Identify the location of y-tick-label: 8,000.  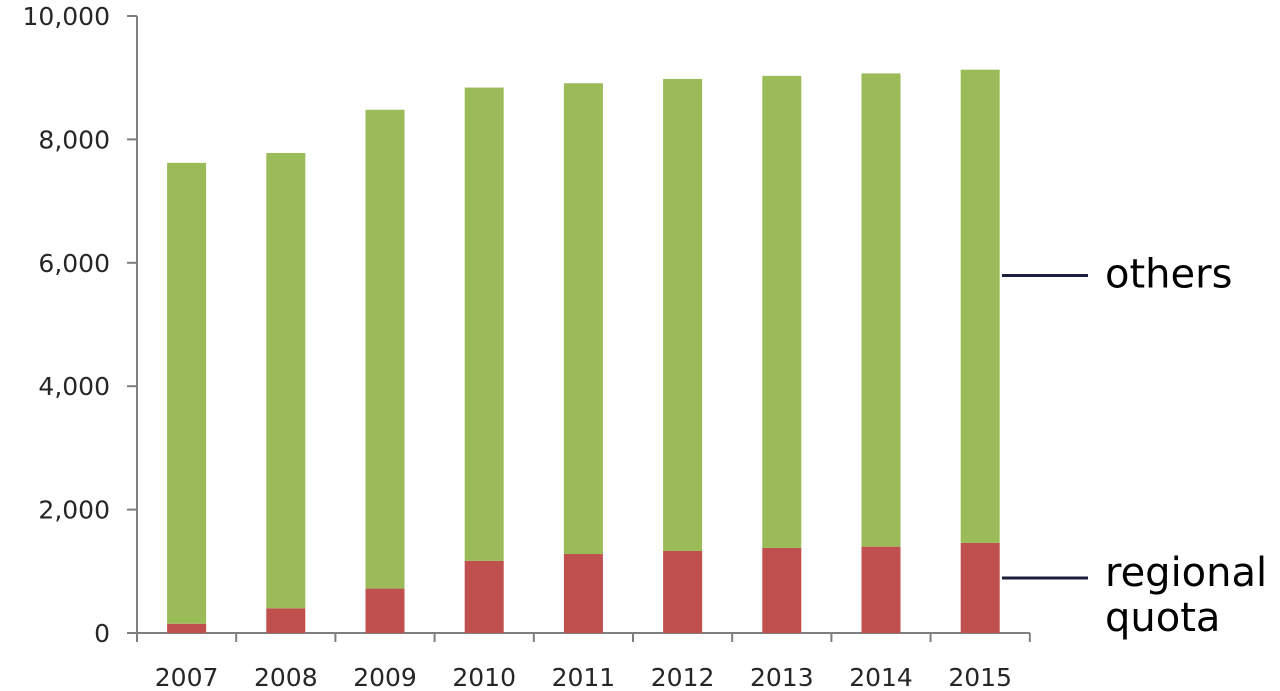
(74, 139).